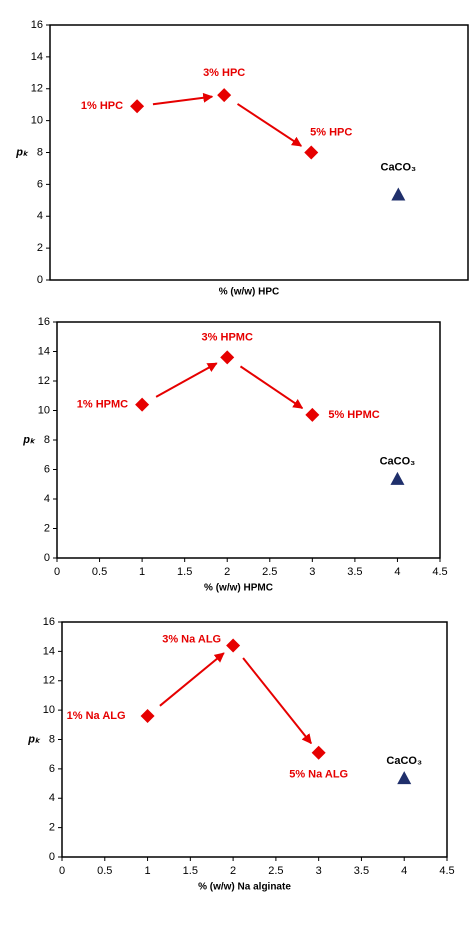 This screenshot has width=474, height=951. Describe the element at coordinates (331, 132) in the screenshot. I see `point-label: 5% HPC` at that location.